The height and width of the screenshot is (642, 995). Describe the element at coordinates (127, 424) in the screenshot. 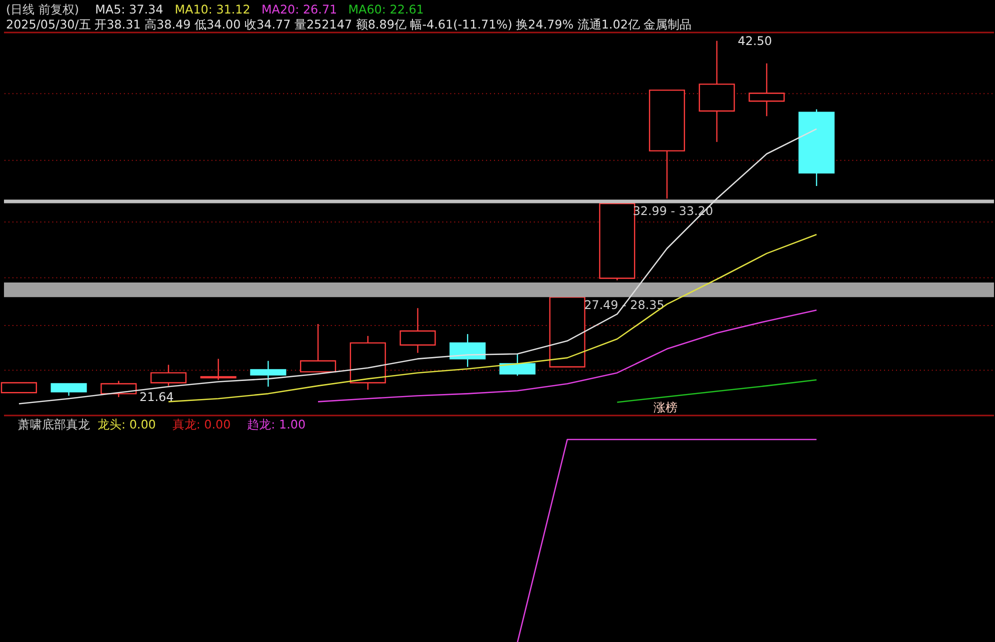

I see `text: 龙头: 0.00` at that location.